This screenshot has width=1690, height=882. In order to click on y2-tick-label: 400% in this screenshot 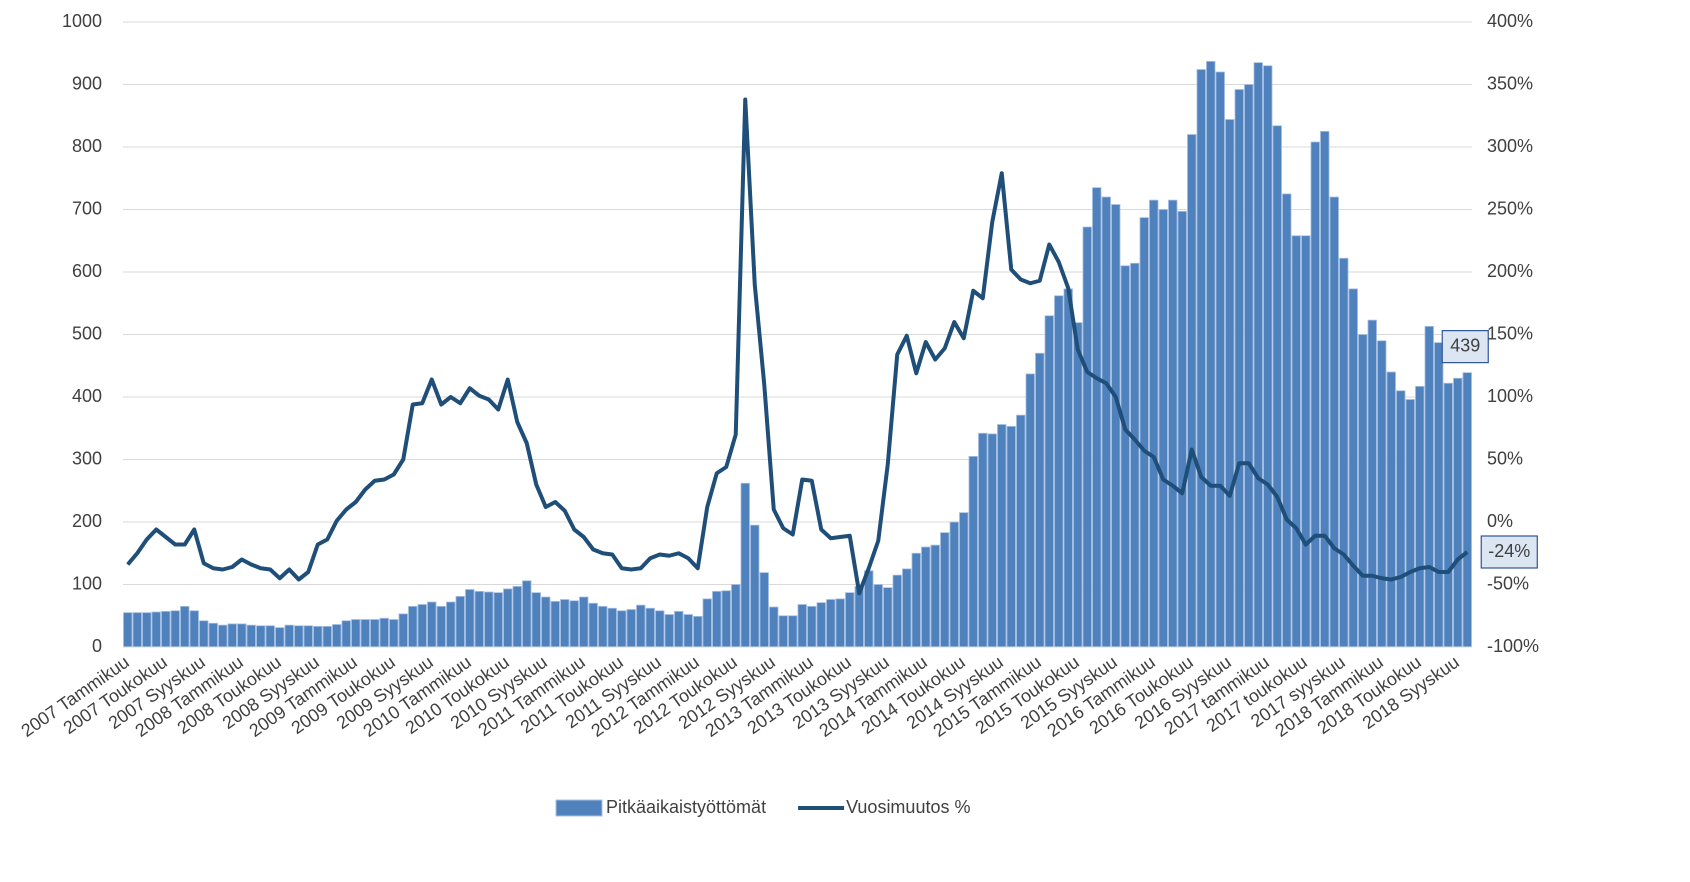, I will do `click(1510, 21)`.